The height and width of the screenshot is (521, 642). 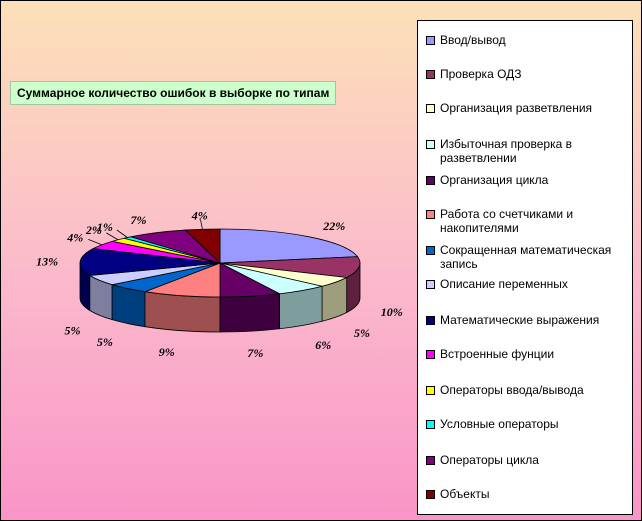 What do you see at coordinates (512, 390) in the screenshot?
I see `legend-label: Операторы ввода/вывода` at bounding box center [512, 390].